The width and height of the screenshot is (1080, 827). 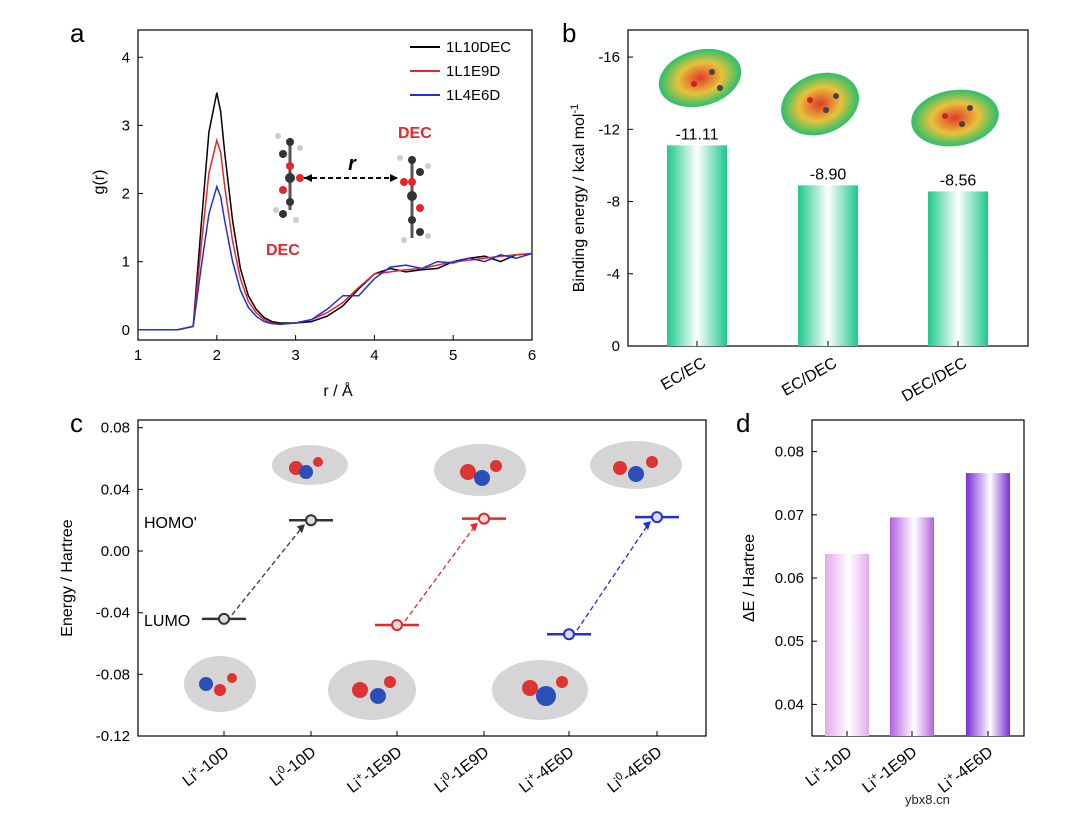 What do you see at coordinates (310, 465) in the screenshot?
I see `orbital-cluster-homo-10d` at bounding box center [310, 465].